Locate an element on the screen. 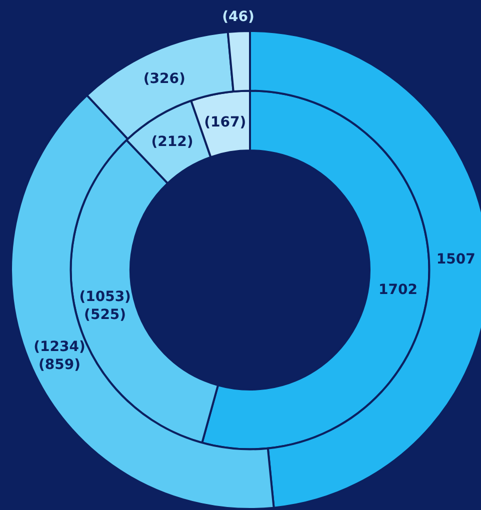 The width and height of the screenshot is (481, 510). data-label: (1053) (525) is located at coordinates (105, 305).